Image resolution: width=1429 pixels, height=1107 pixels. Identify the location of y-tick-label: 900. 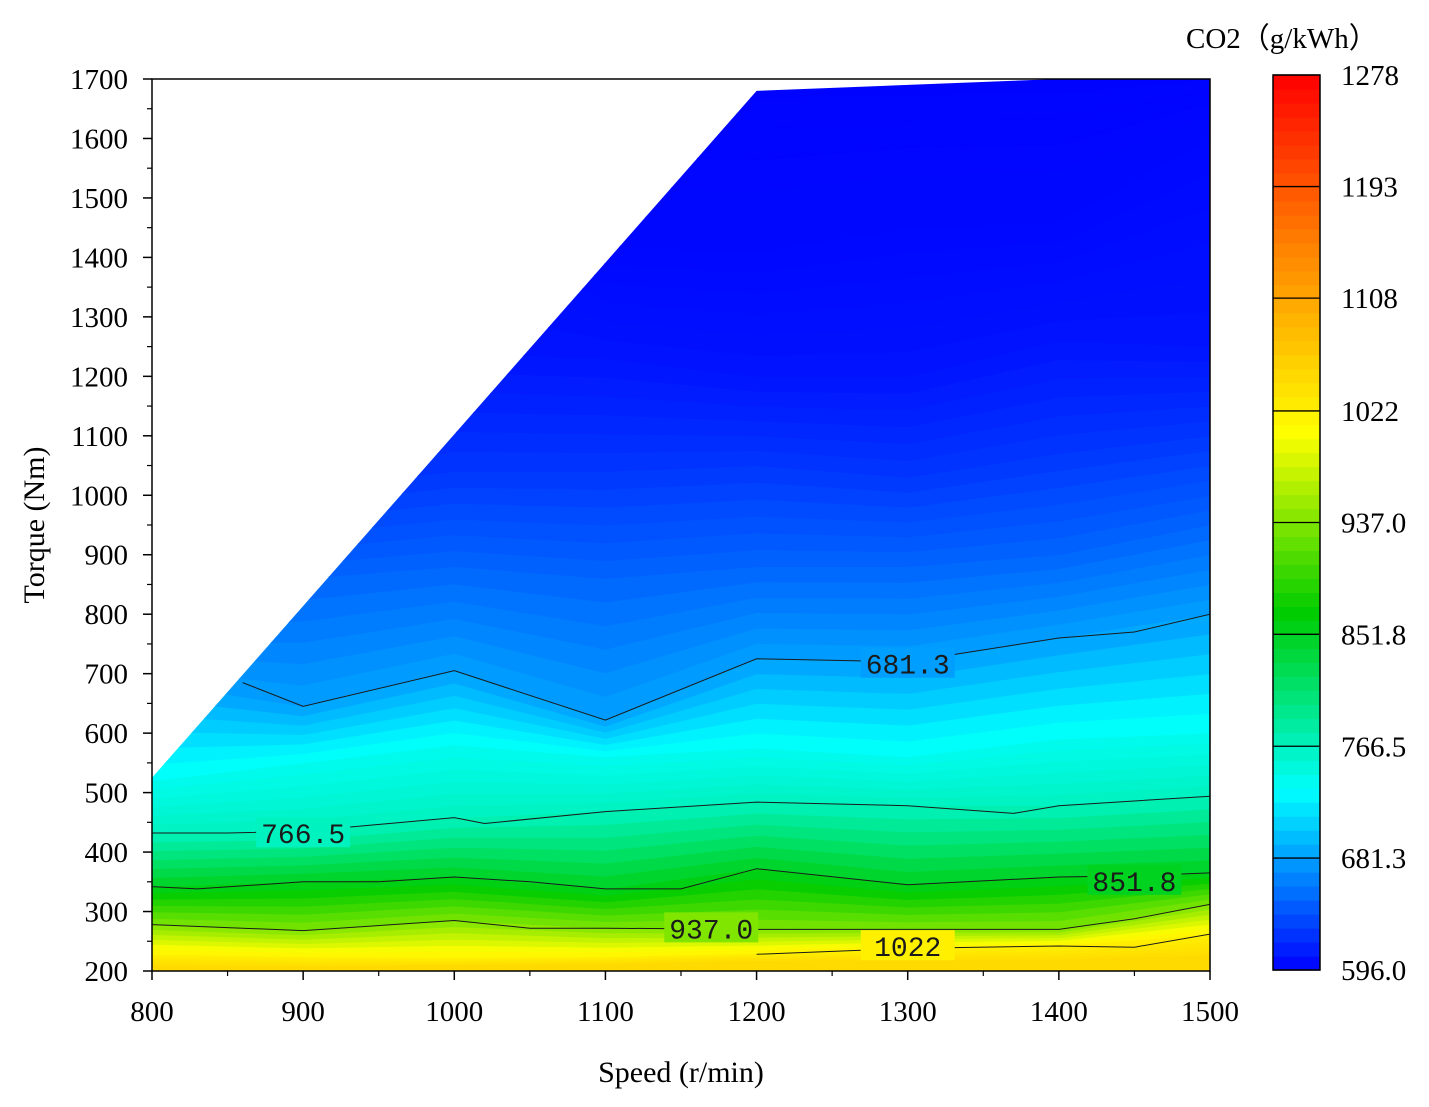
(107, 556).